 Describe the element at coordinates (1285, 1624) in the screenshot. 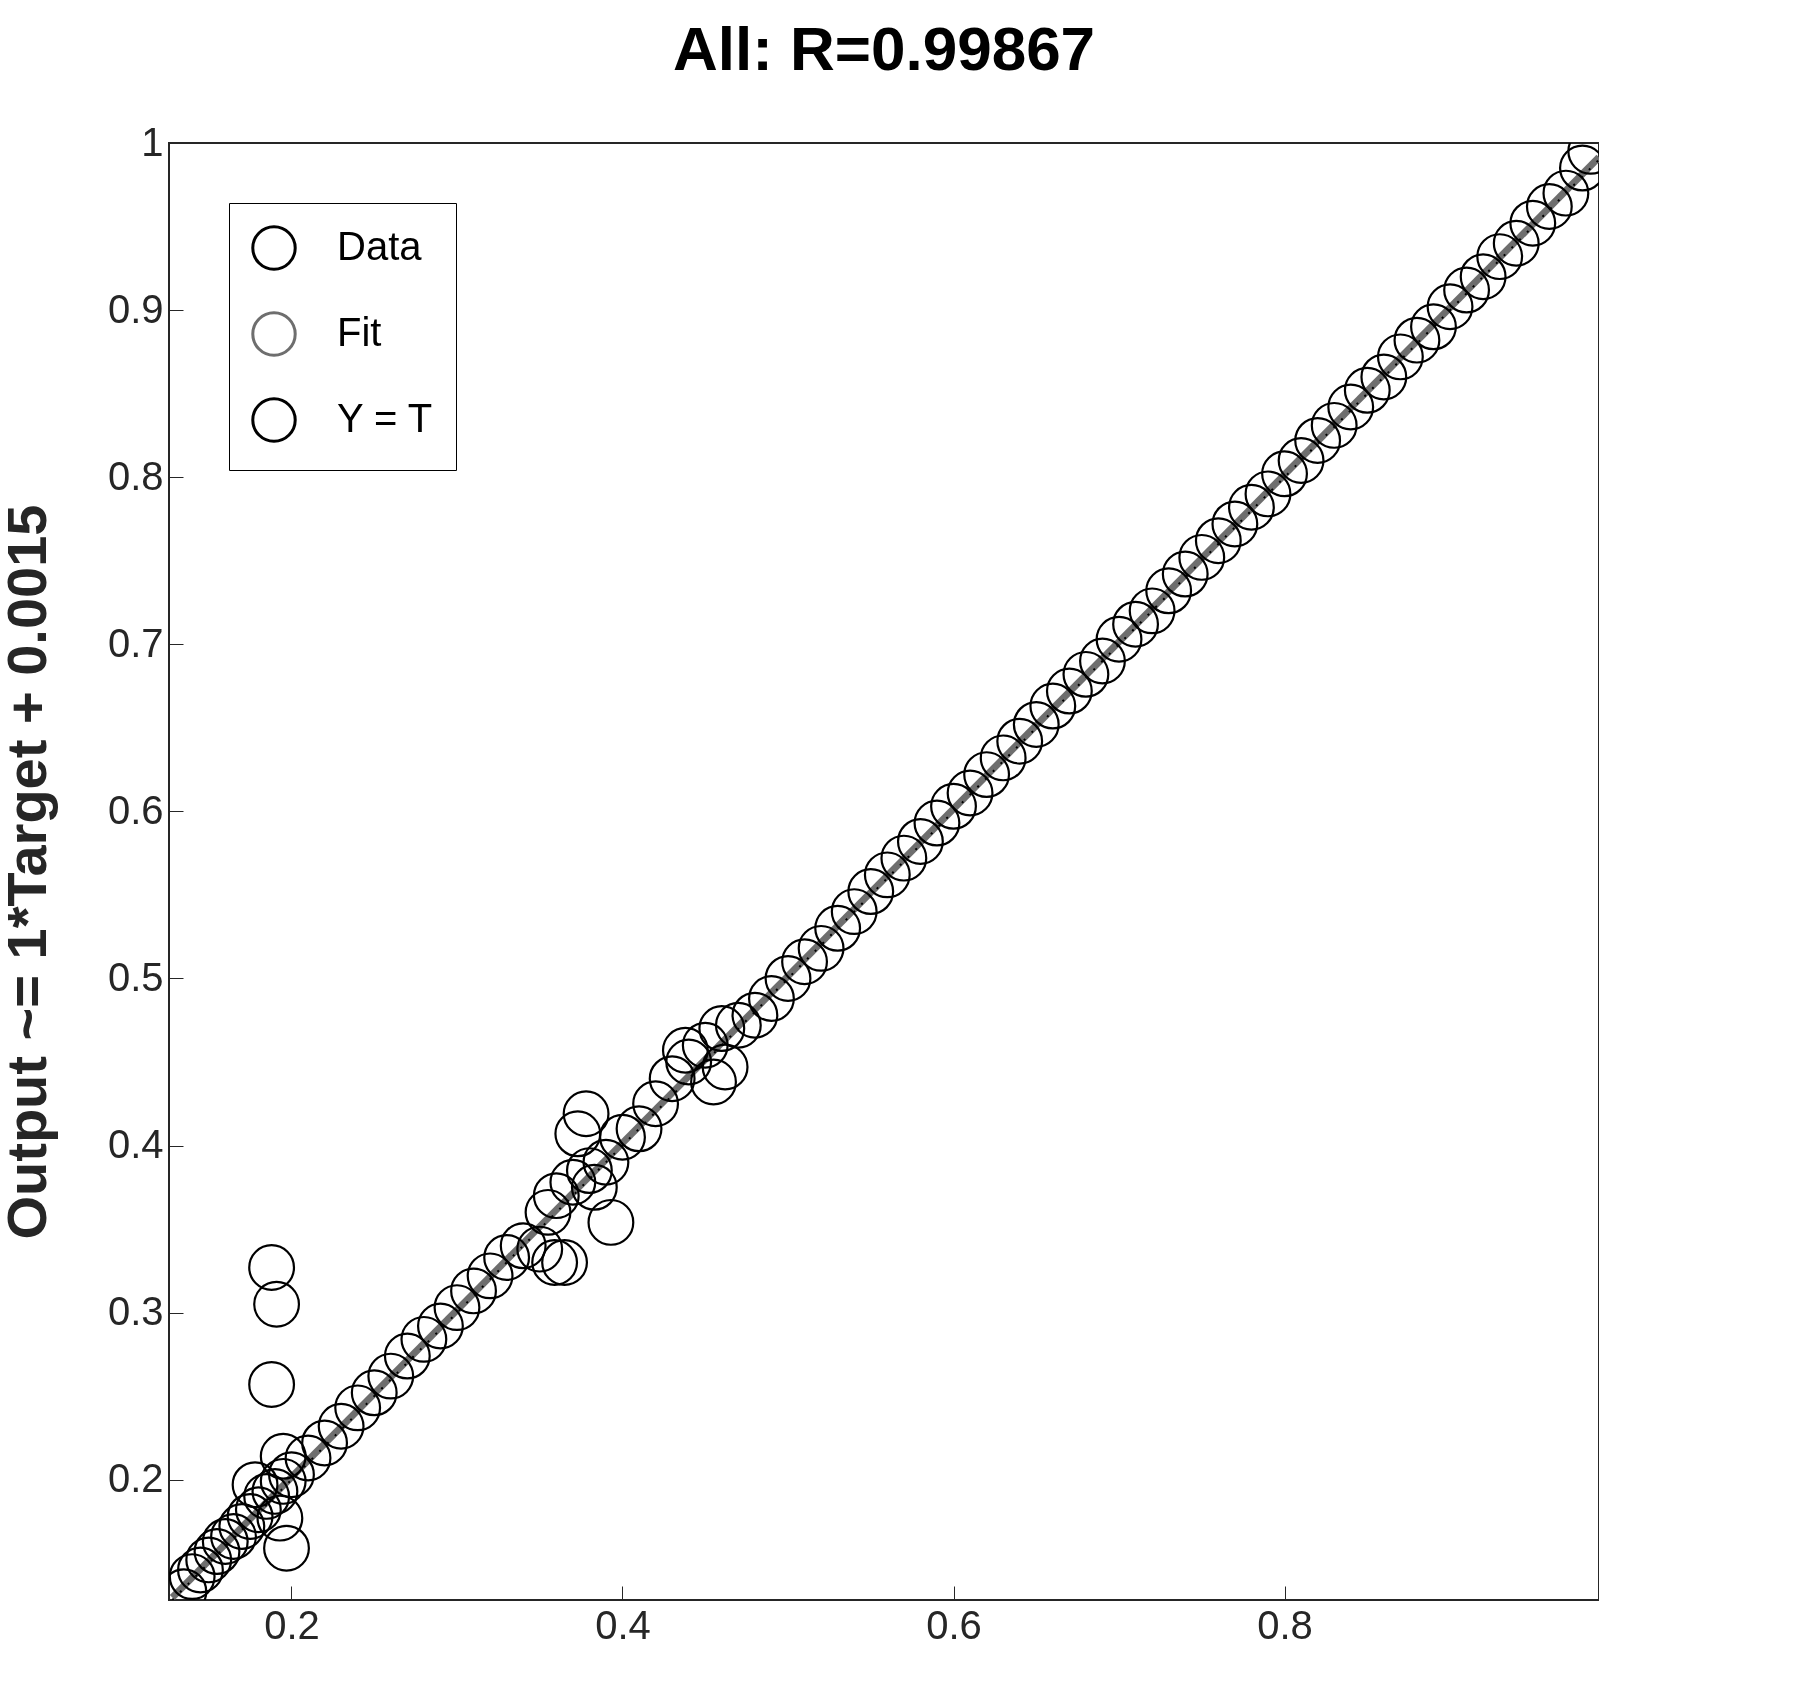

I see `x-tick-label: 0.8` at that location.